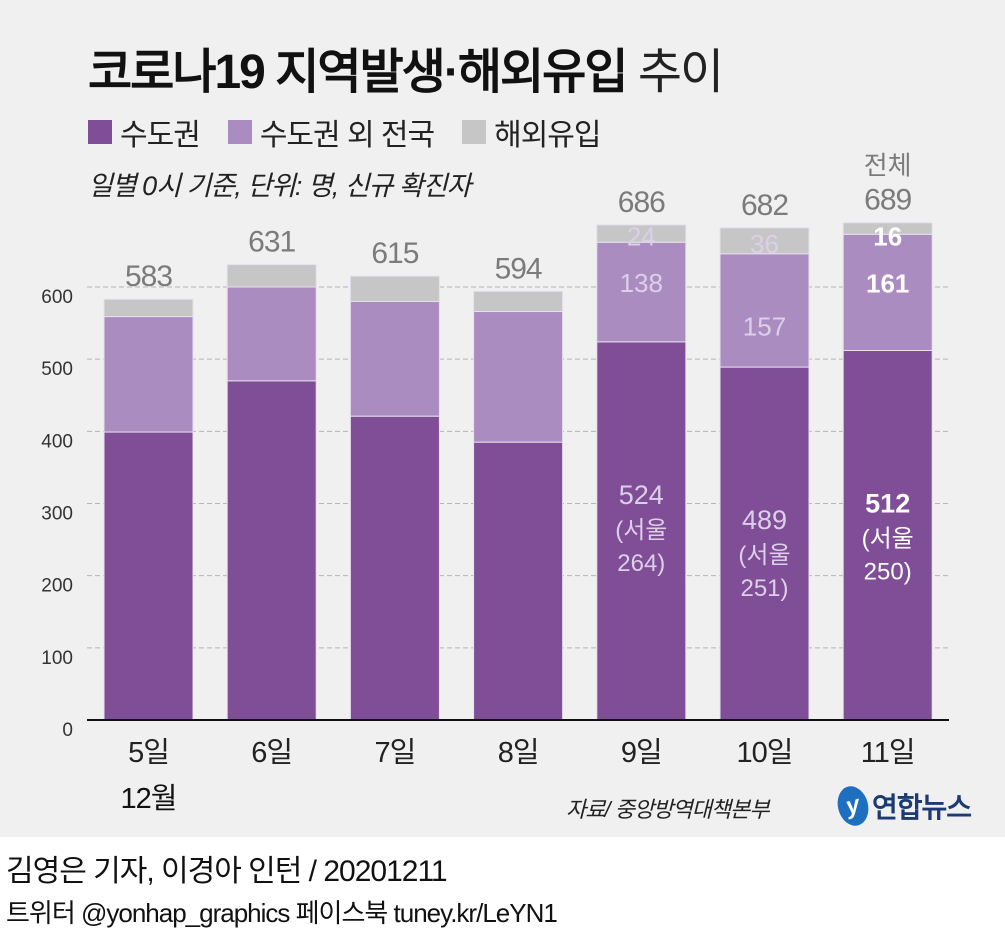 Image resolution: width=1005 pixels, height=931 pixels. Describe the element at coordinates (922, 807) in the screenshot. I see `yonhap-logo-text: 연합뉴스` at that location.